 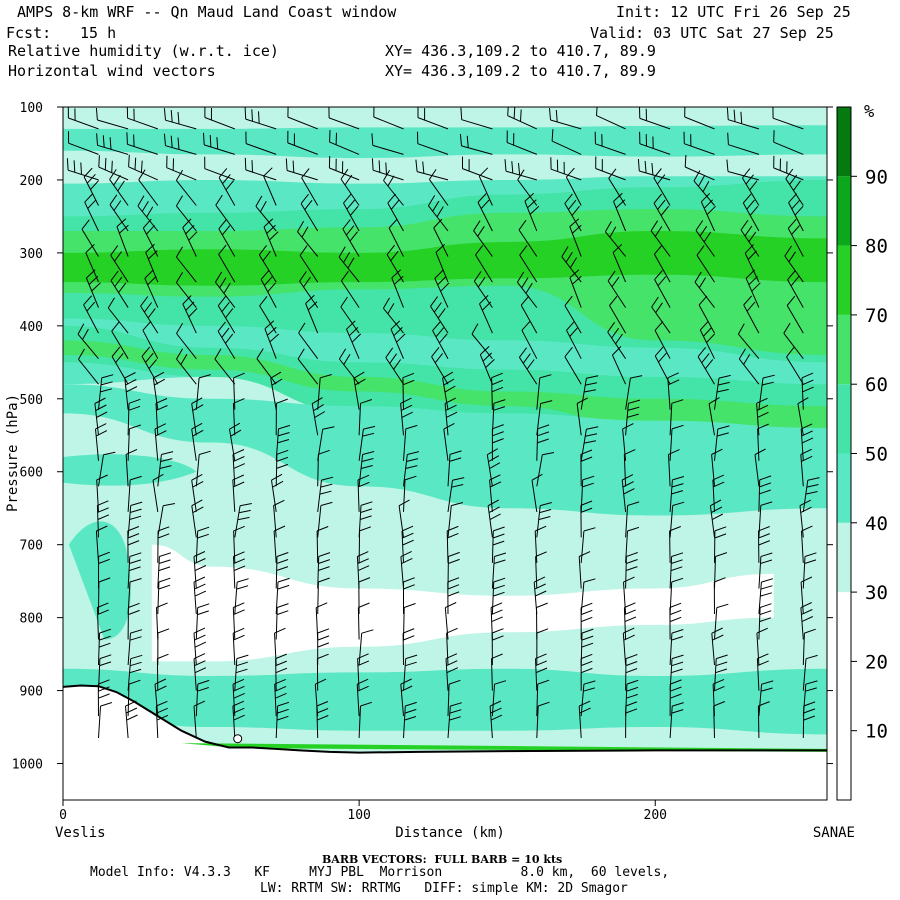 I want to click on below-terrain, so click(x=445, y=742).